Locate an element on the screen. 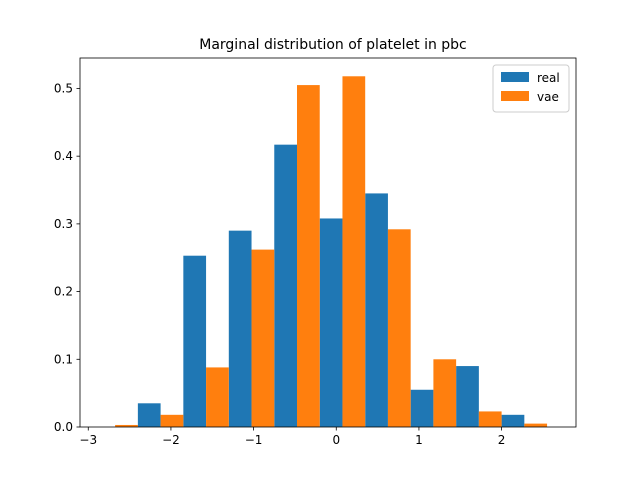  x-tick-label: −3 is located at coordinates (88, 440).